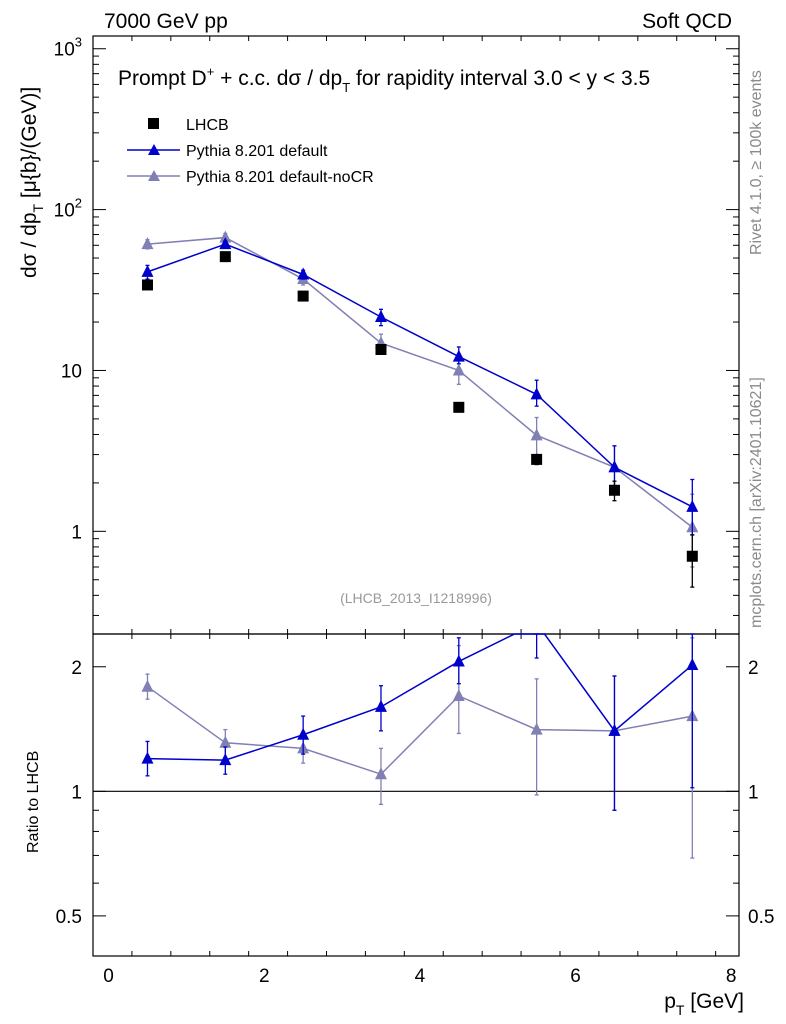 The image size is (786, 1024). Describe the element at coordinates (257, 151) in the screenshot. I see `legend-label-pythia-default: Pythia 8.201 default` at that location.